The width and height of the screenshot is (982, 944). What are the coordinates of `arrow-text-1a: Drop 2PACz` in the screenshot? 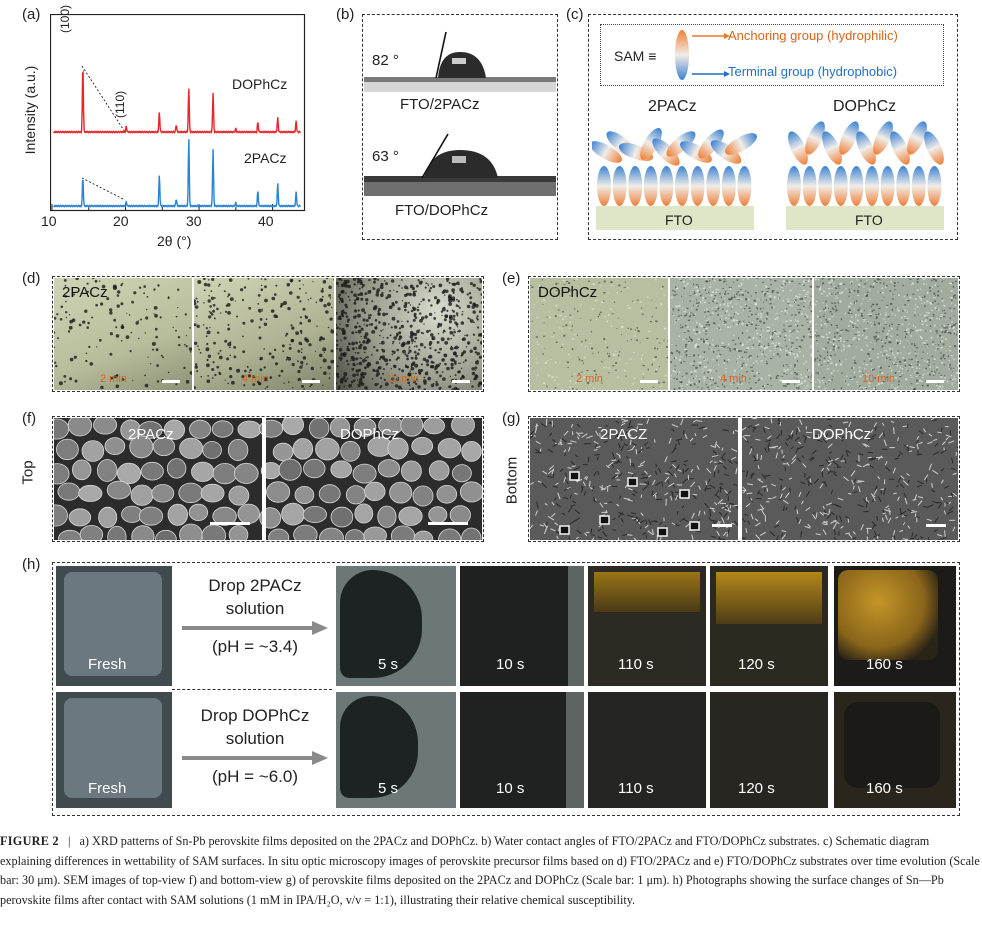 It's located at (255, 585).